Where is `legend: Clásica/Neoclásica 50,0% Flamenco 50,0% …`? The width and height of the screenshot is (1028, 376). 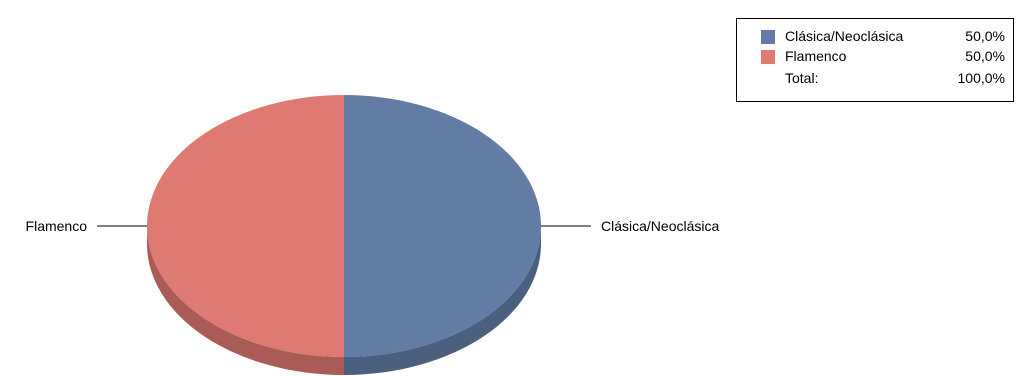
legend: Clásica/Neoclásica 50,0% Flamenco 50,0% … is located at coordinates (875, 60).